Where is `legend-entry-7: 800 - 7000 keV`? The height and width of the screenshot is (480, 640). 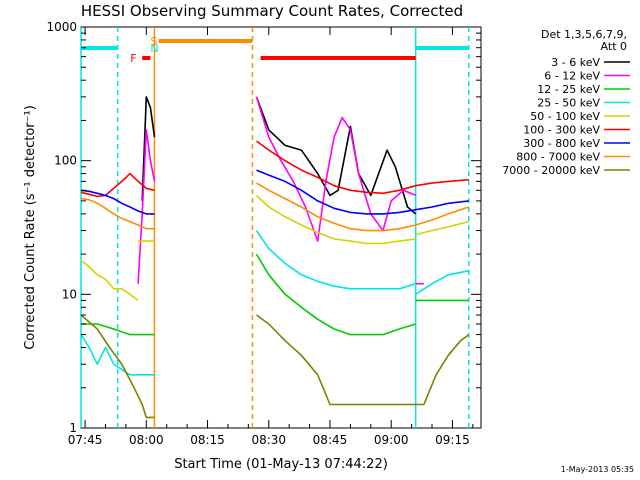
legend-entry-7: 800 - 7000 keV is located at coordinates (558, 157).